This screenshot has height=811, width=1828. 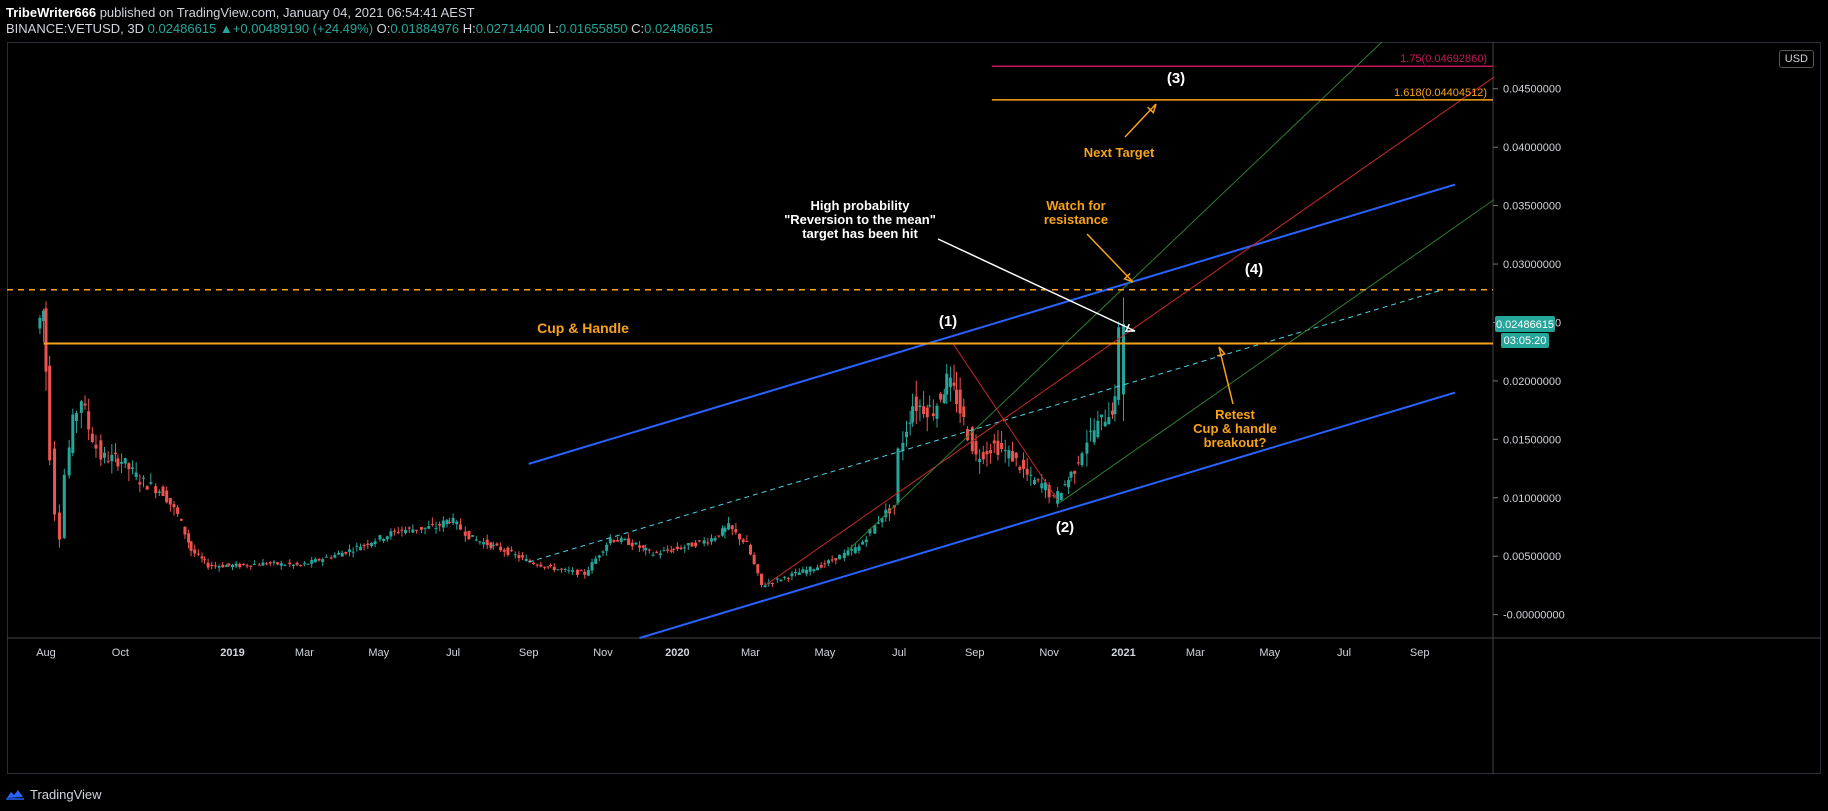 I want to click on y-tick-label: 0.01500000, so click(x=1532, y=440).